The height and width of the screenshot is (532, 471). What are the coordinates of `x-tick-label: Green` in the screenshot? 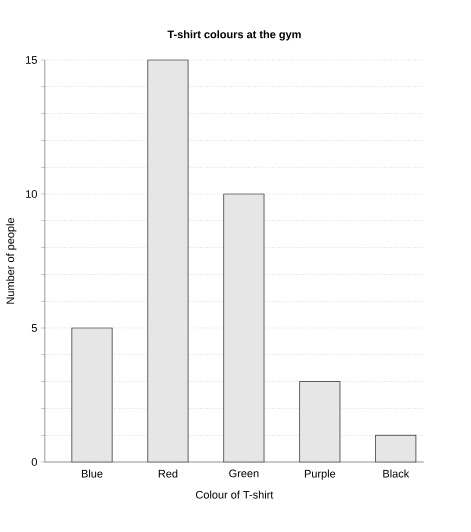 It's located at (243, 474).